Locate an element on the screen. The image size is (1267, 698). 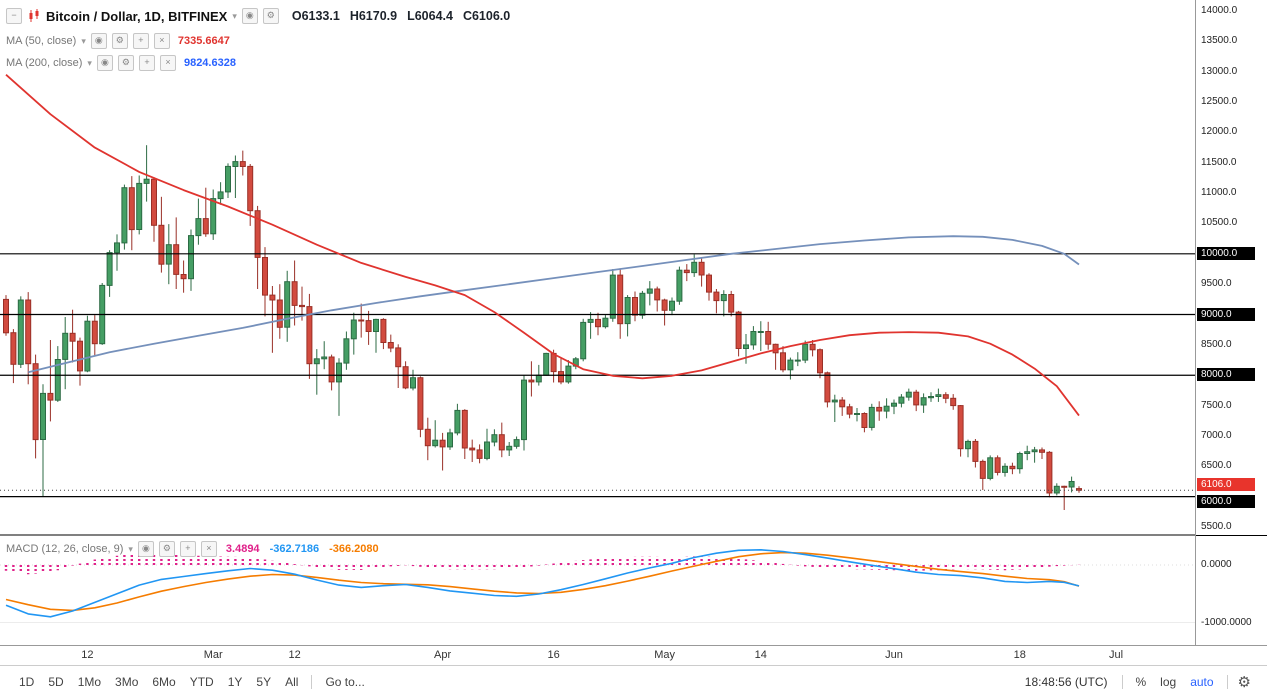
price-tick: 7500.0 is located at coordinates (1216, 405).